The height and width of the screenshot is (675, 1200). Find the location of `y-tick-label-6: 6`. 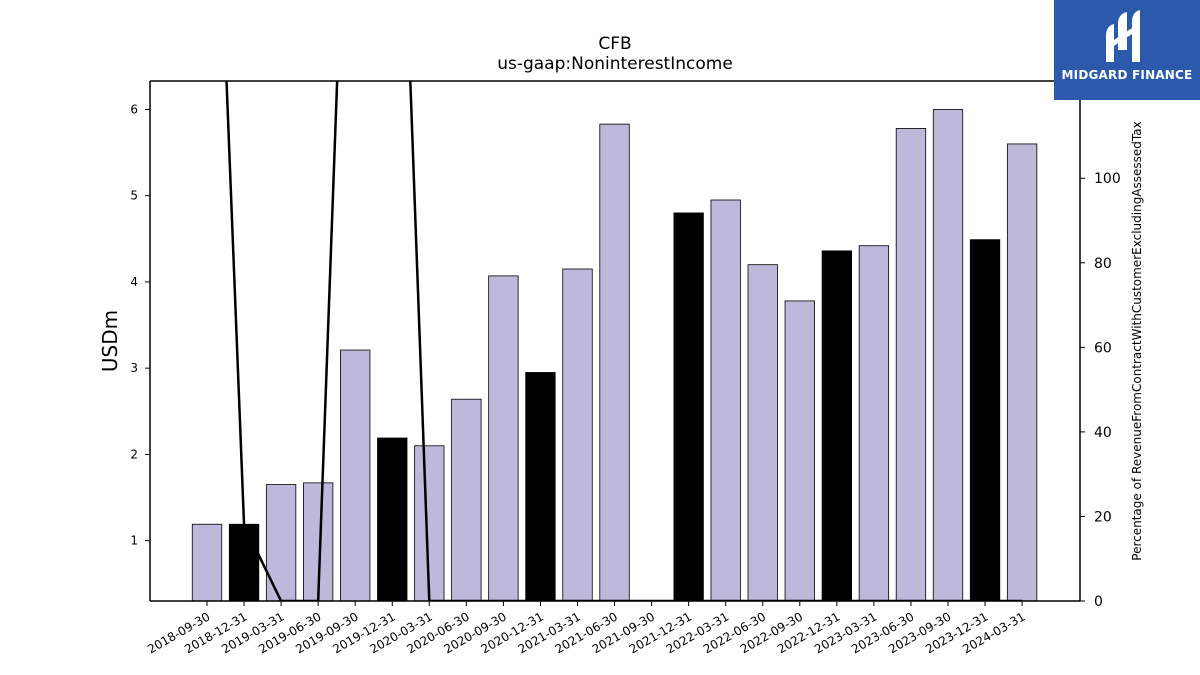

y-tick-label-6: 6 is located at coordinates (134, 109).